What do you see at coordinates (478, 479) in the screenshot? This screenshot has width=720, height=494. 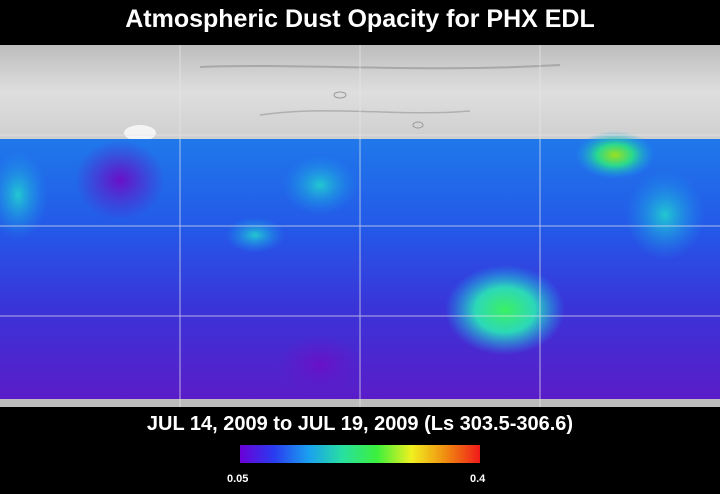 I see `colorbar-max-label: 0.4` at bounding box center [478, 479].